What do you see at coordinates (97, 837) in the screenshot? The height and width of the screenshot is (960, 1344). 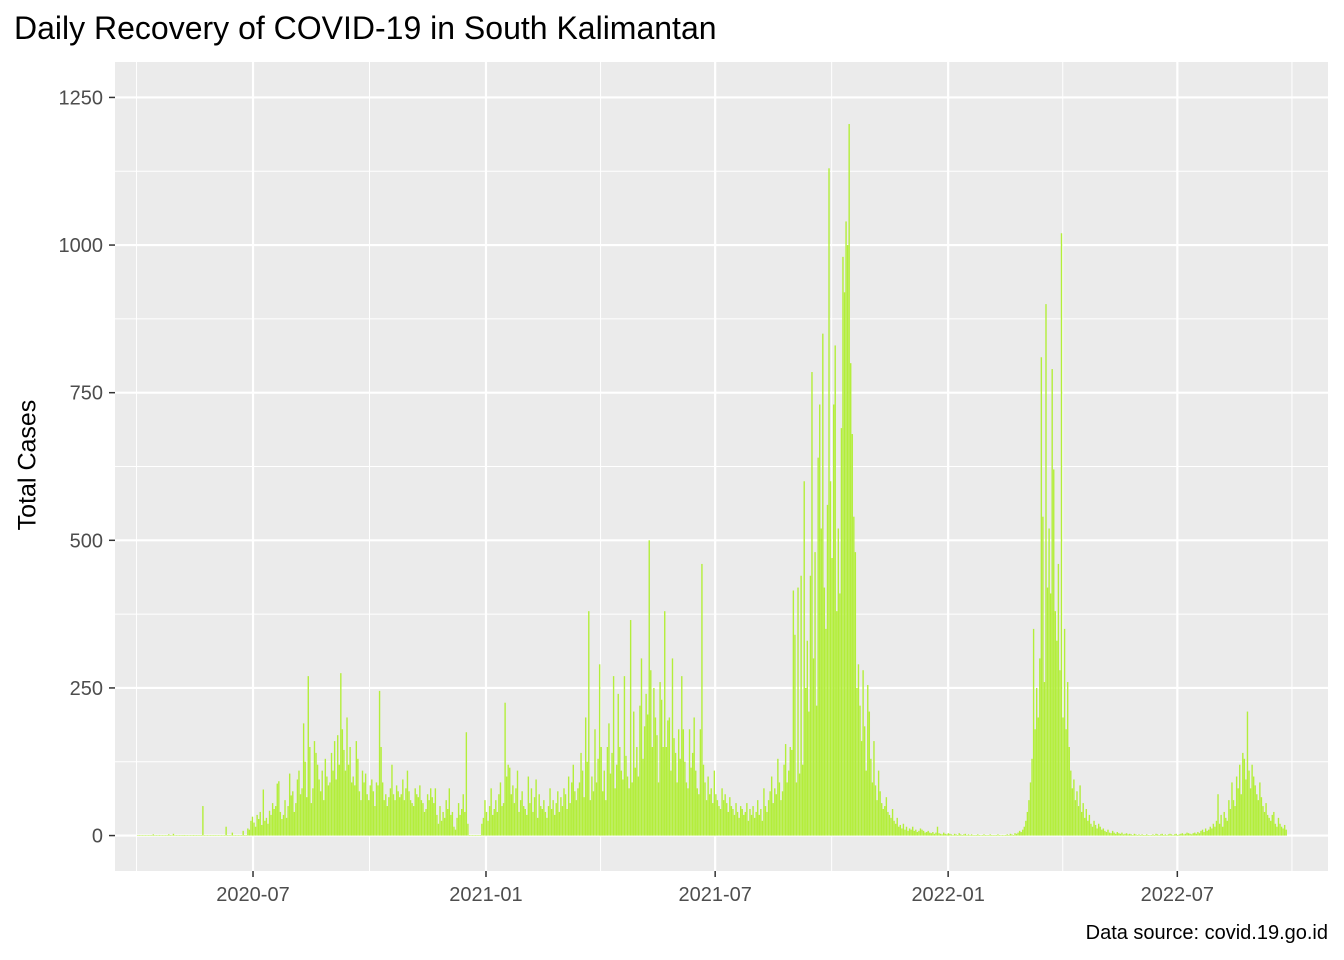 I see `y-tick-label: 0` at bounding box center [97, 837].